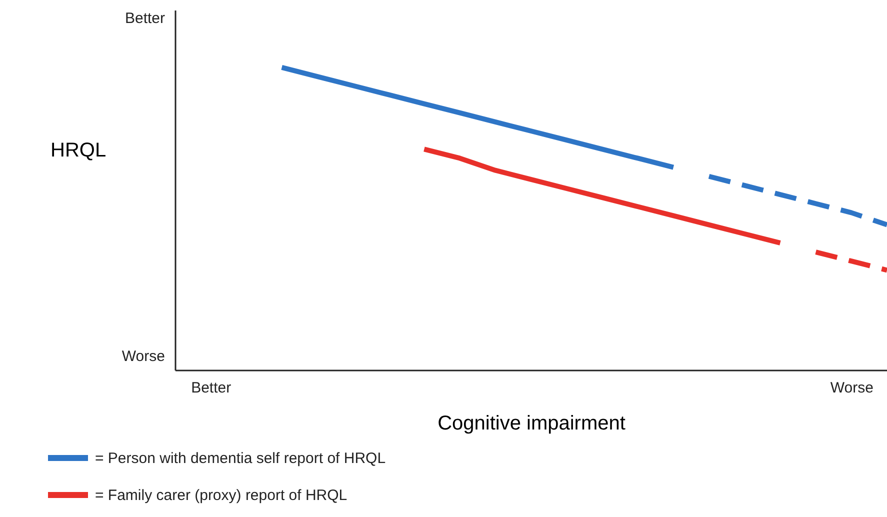 This screenshot has width=887, height=517. Describe the element at coordinates (240, 458) in the screenshot. I see `legend-label: = Person with dementia self report of HRQL` at that location.